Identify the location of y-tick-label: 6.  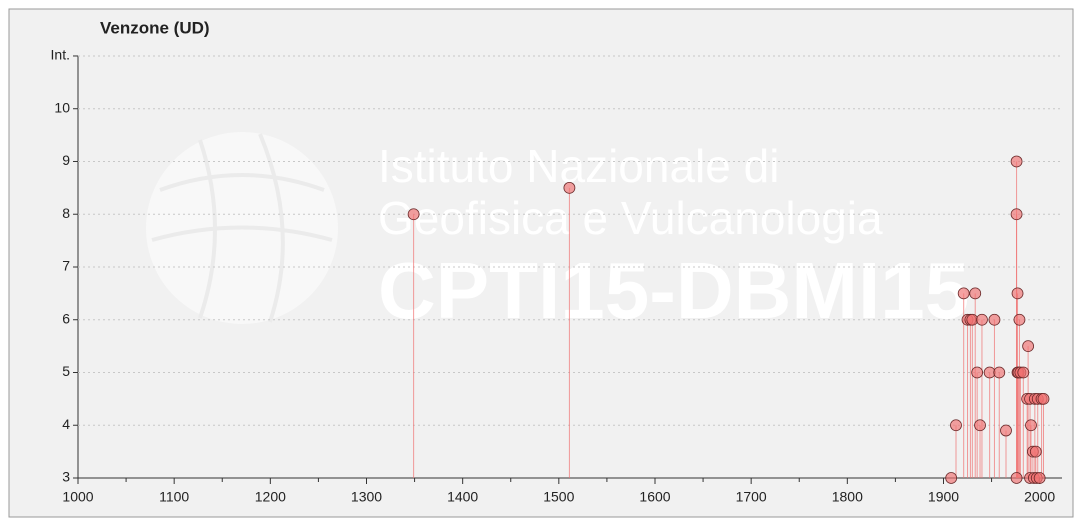
(66, 318).